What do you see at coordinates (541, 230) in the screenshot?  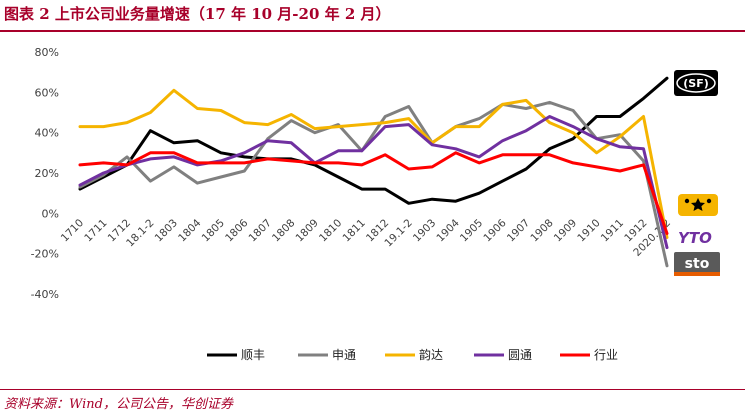 I see `x-tick-label: 1908` at bounding box center [541, 230].